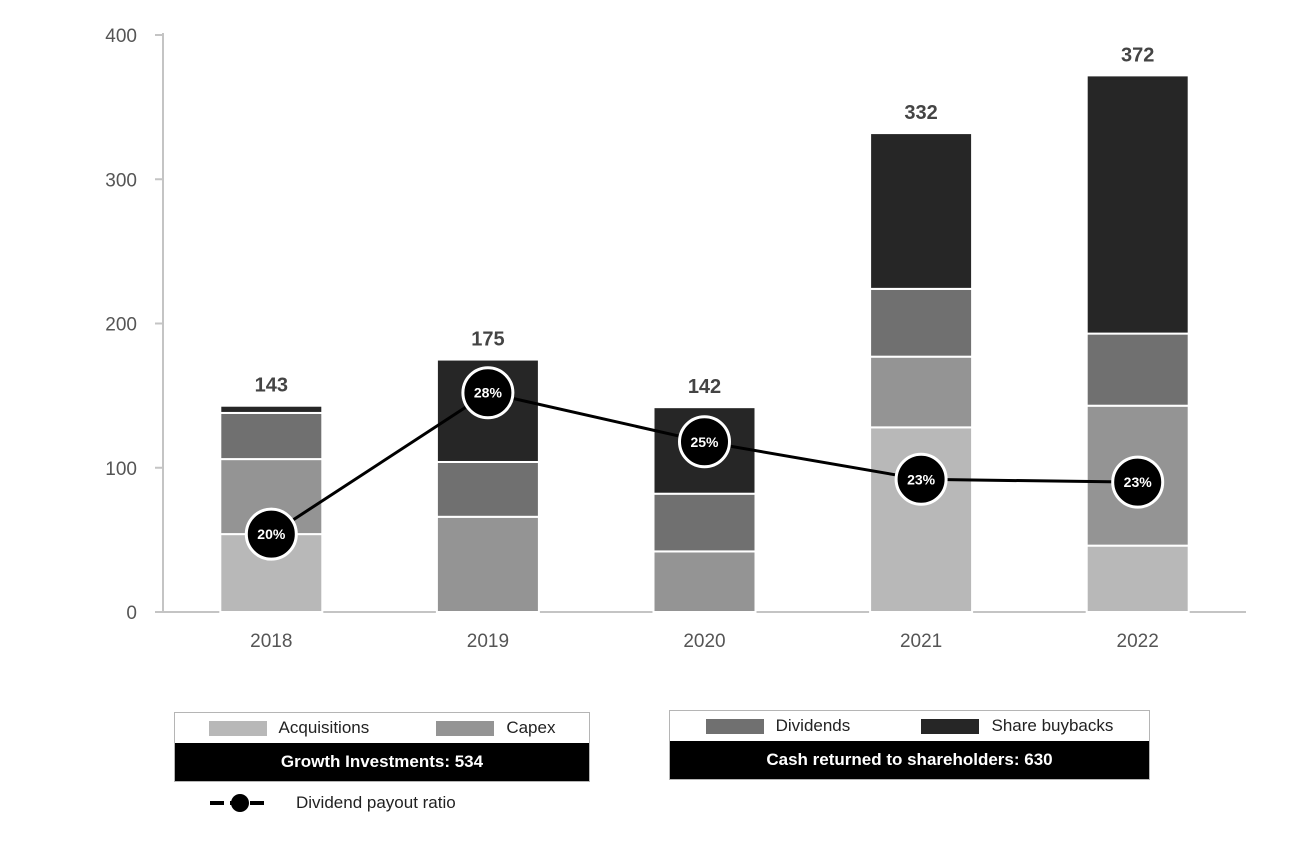  What do you see at coordinates (121, 325) in the screenshot?
I see `y-tick-label: 200` at bounding box center [121, 325].